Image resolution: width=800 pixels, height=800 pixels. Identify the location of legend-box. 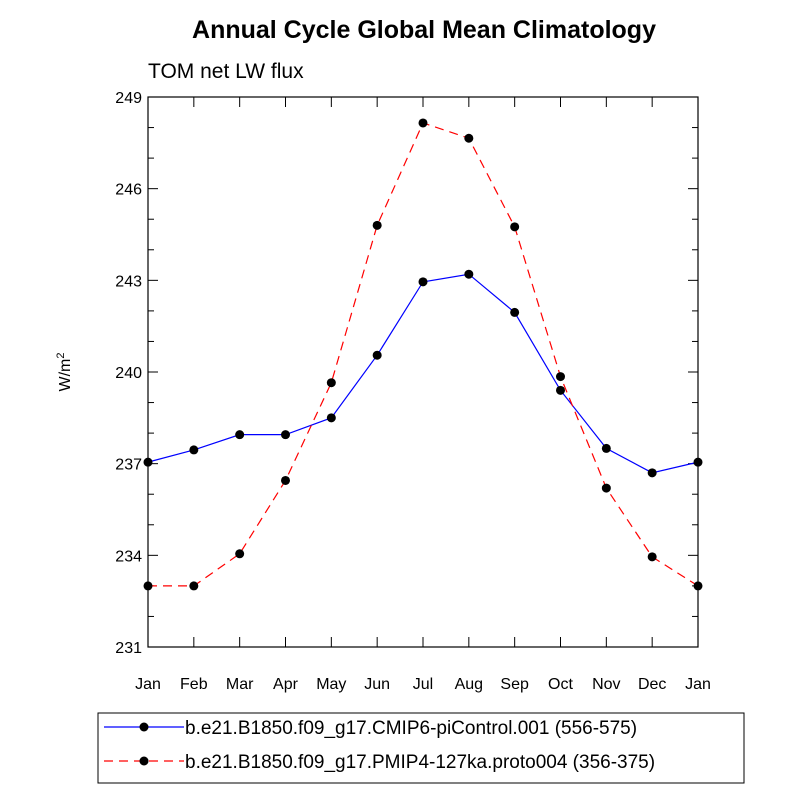
(421, 748).